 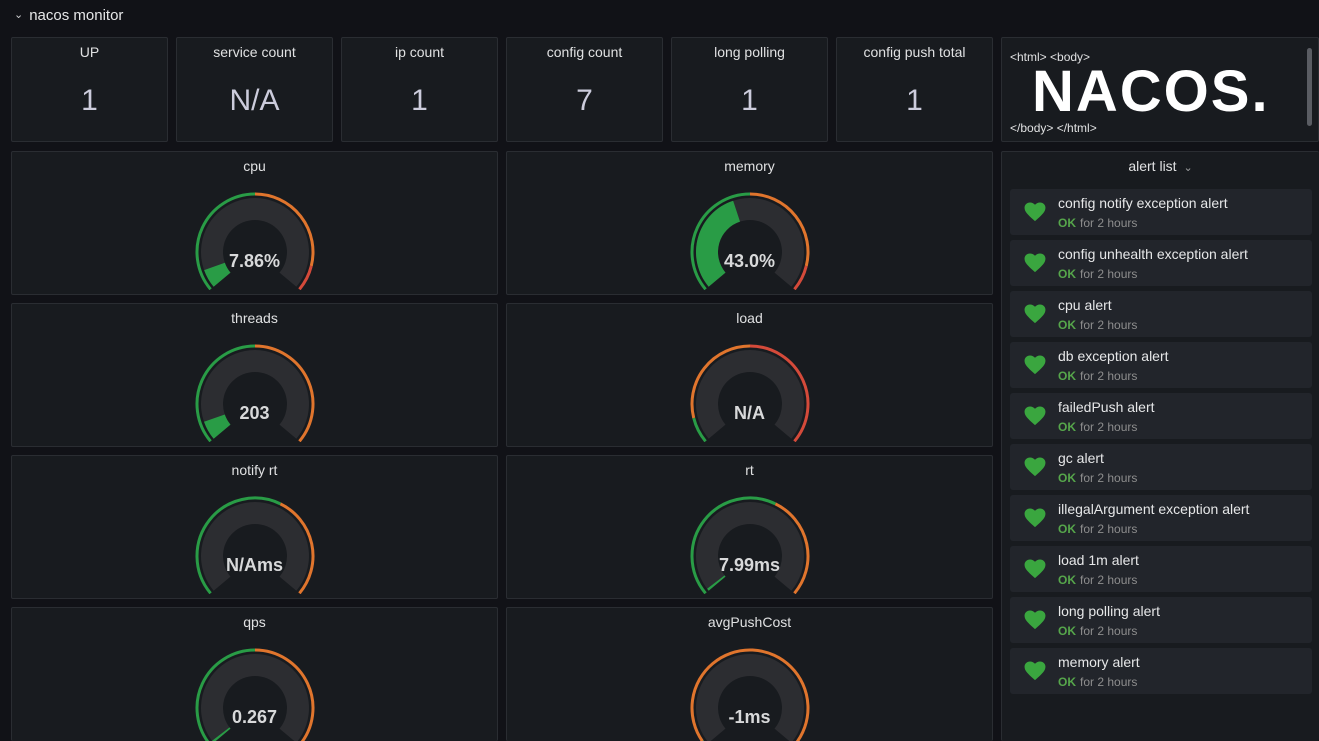 What do you see at coordinates (1161, 416) in the screenshot?
I see `alert-list-item: failedPush alert OK for 2 hours` at bounding box center [1161, 416].